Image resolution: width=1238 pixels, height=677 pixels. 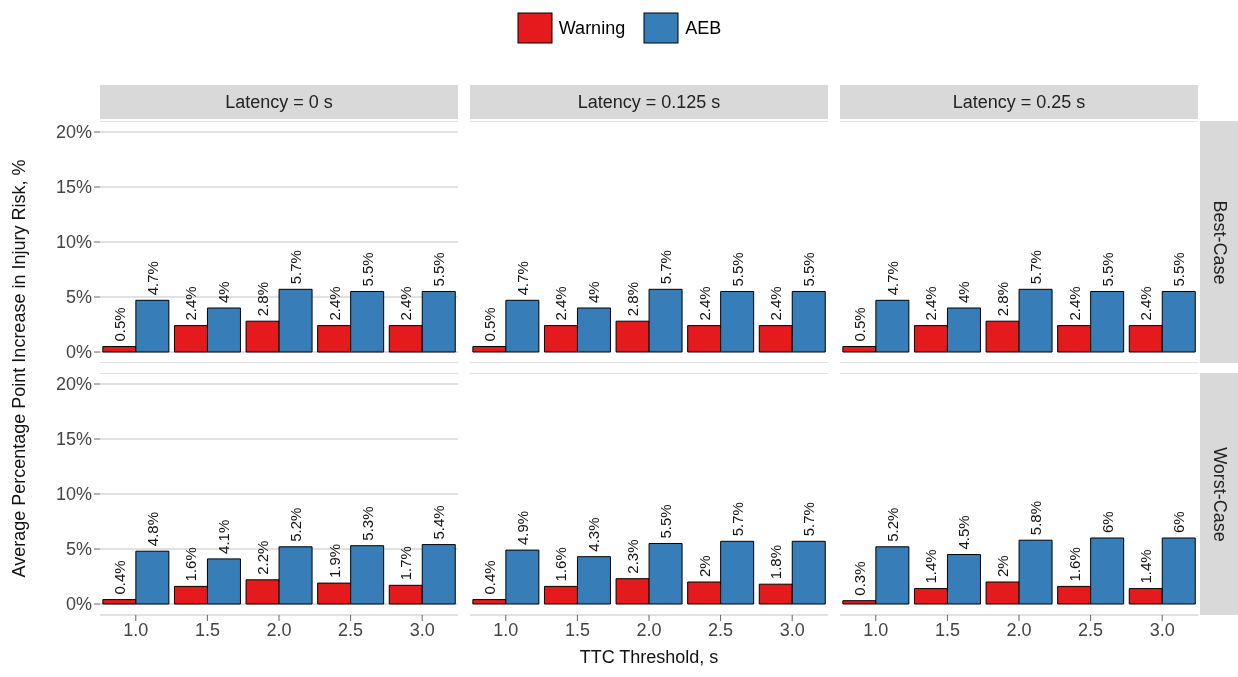 I want to click on chart-title: Latency = 0 s, so click(x=279, y=102).